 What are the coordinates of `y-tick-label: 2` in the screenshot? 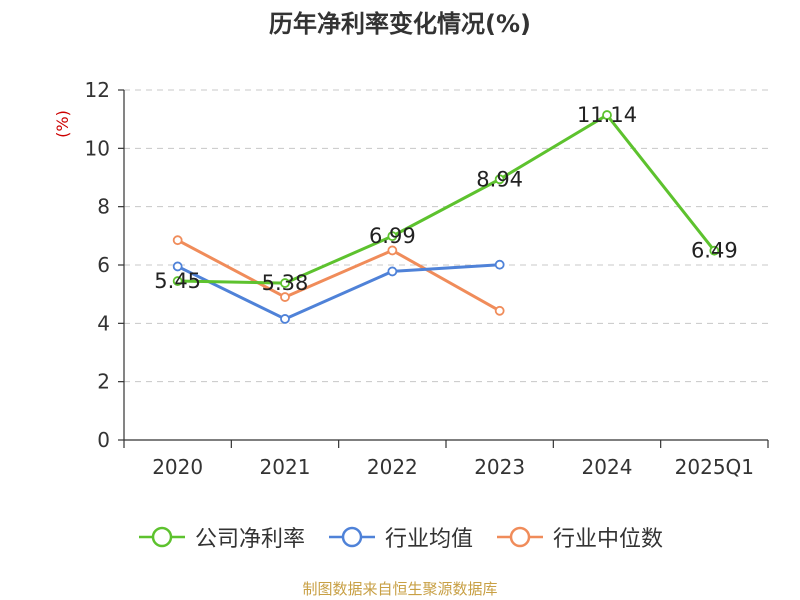 It's located at (103, 382).